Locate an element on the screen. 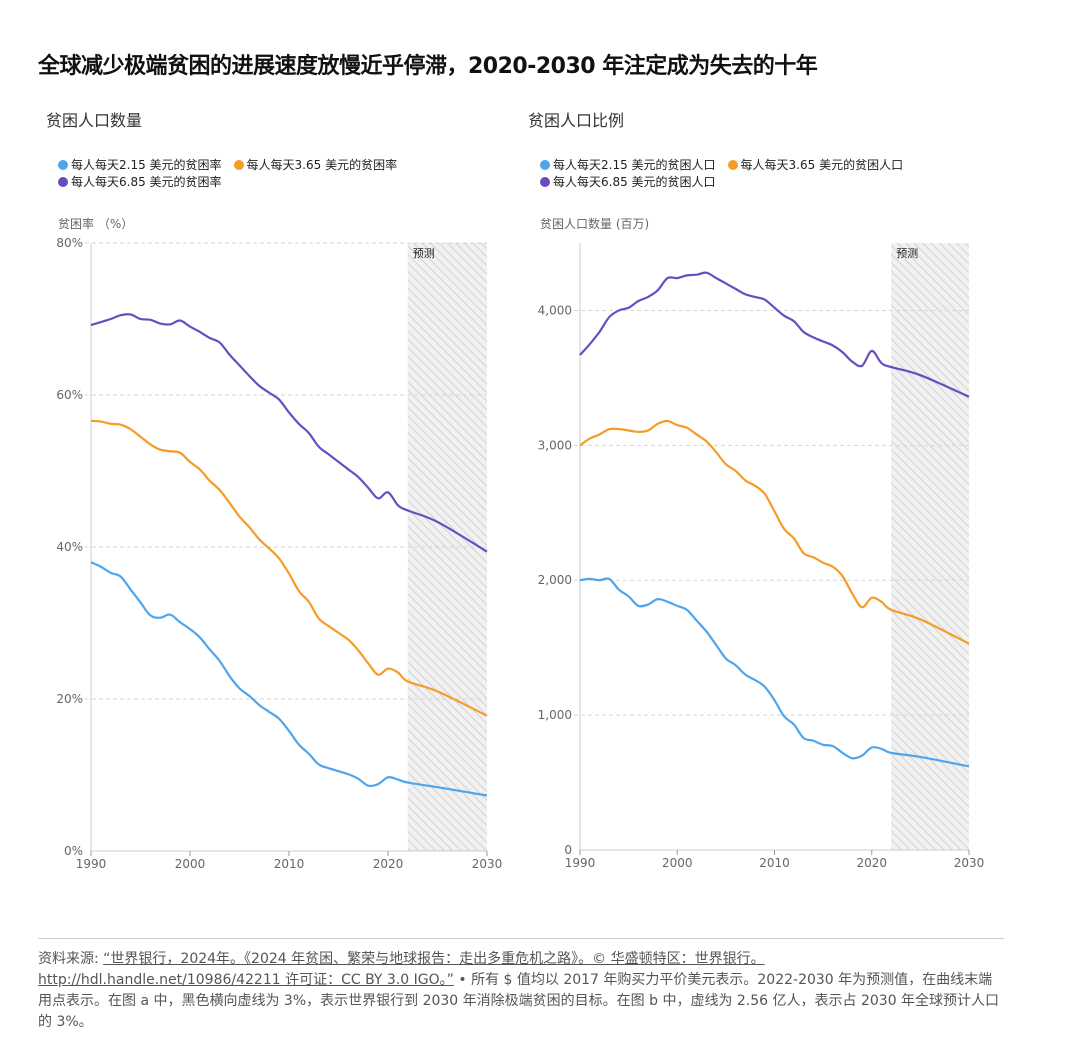  chart-b-y-tick-label: 0 is located at coordinates (568, 850).